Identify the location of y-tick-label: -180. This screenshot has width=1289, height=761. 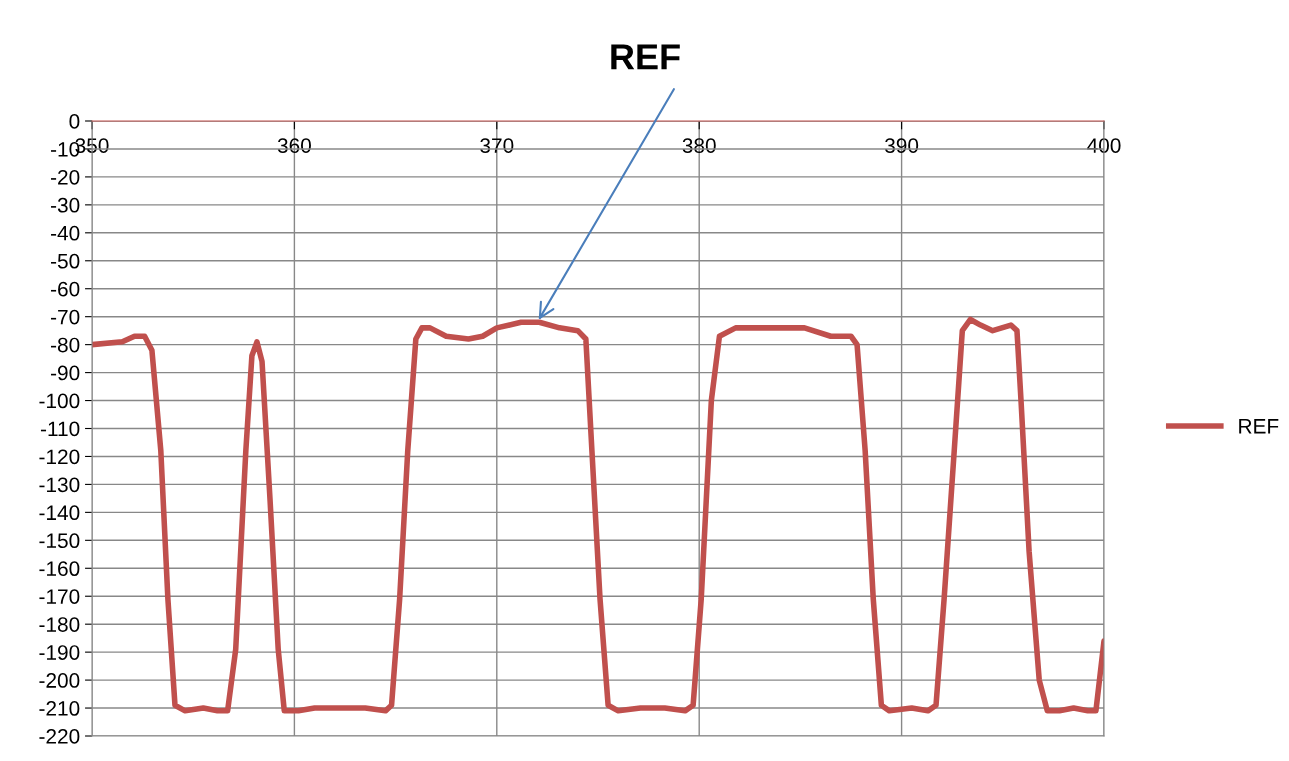
(59, 624).